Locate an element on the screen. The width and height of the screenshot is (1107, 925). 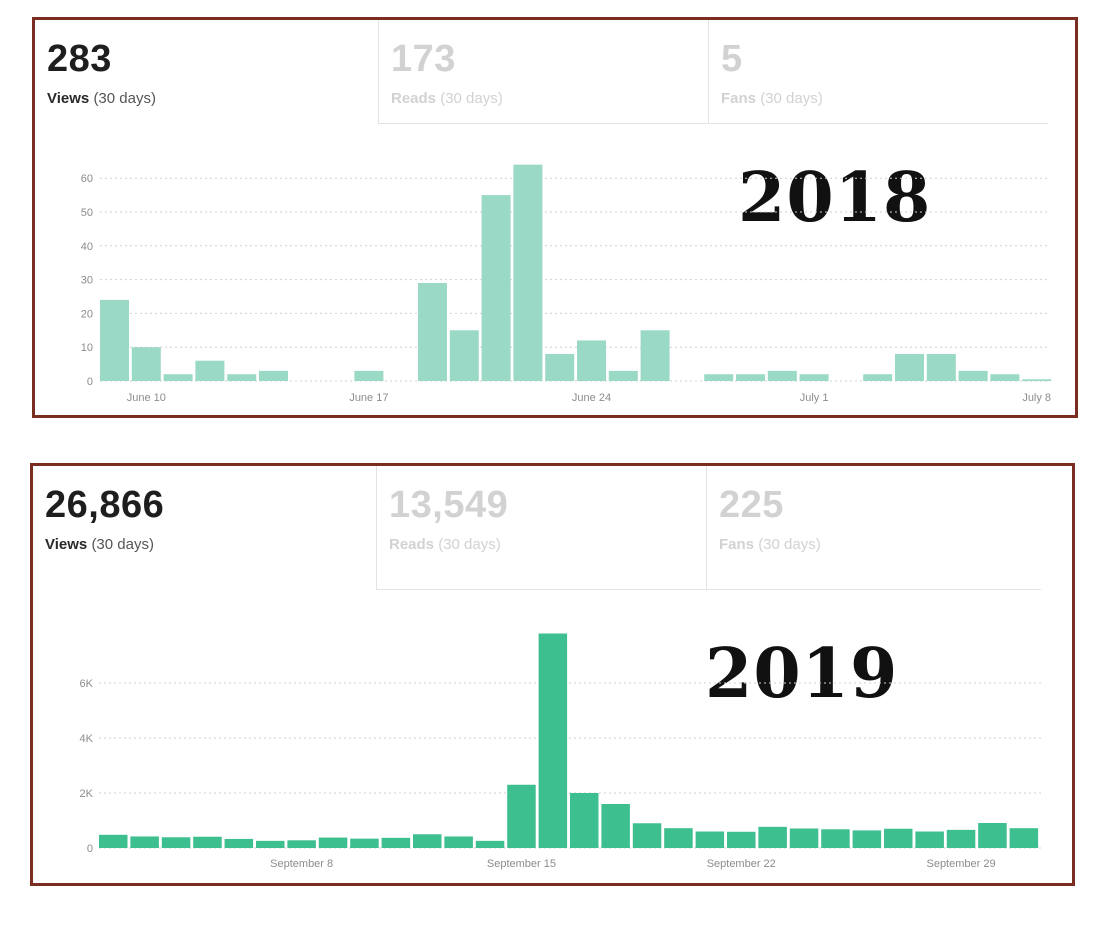
y-tick-label: 4K is located at coordinates (87, 739).